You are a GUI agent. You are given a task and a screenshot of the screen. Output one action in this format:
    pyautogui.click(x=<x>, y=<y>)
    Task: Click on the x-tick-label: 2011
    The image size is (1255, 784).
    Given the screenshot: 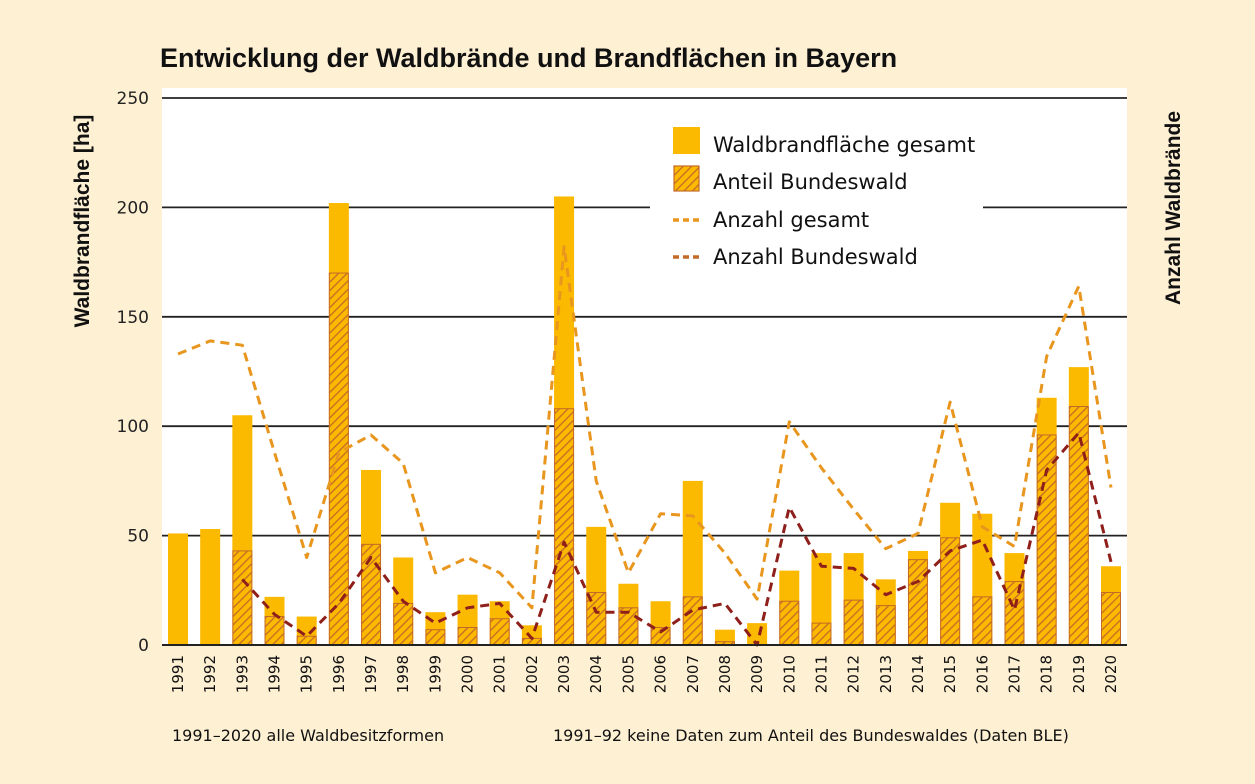 What is the action you would take?
    pyautogui.click(x=821, y=674)
    